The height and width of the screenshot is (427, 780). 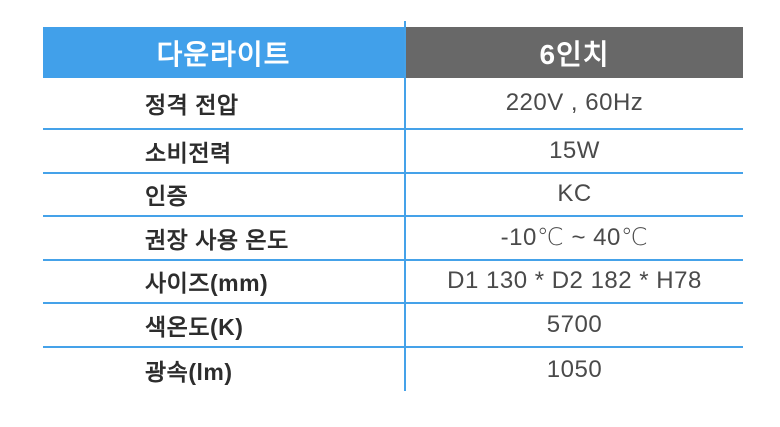 What do you see at coordinates (194, 326) in the screenshot?
I see `spec-label-color-temperature: 색온도(K)` at bounding box center [194, 326].